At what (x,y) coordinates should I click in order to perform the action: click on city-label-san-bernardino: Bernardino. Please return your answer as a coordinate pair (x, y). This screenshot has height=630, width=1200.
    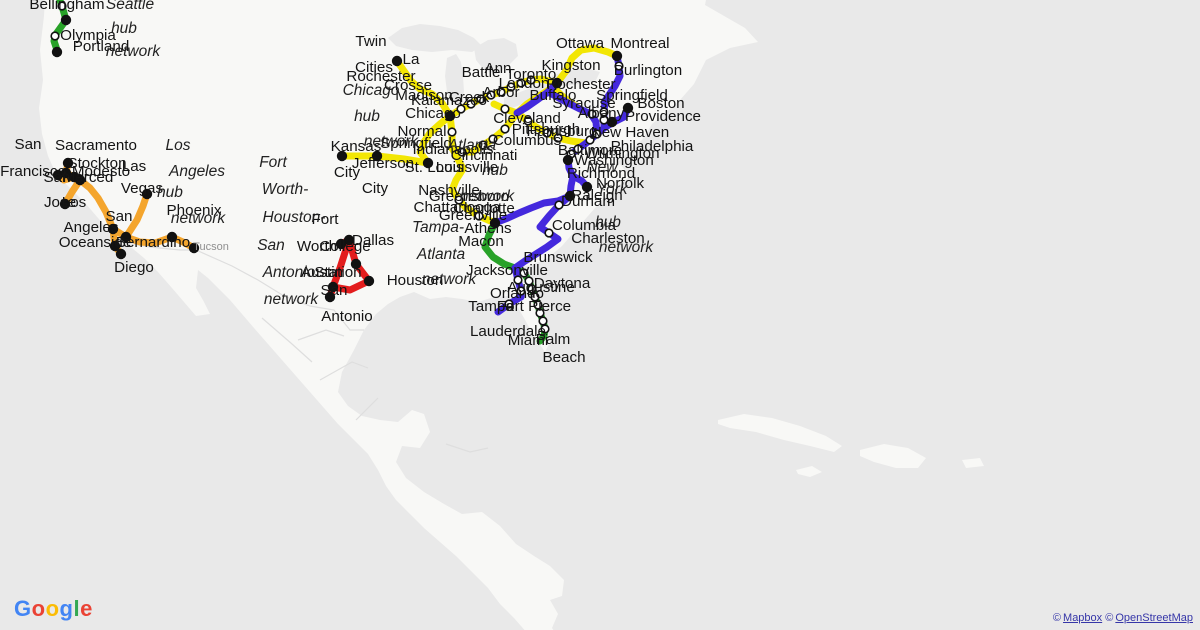
    Looking at the image, I should click on (153, 242).